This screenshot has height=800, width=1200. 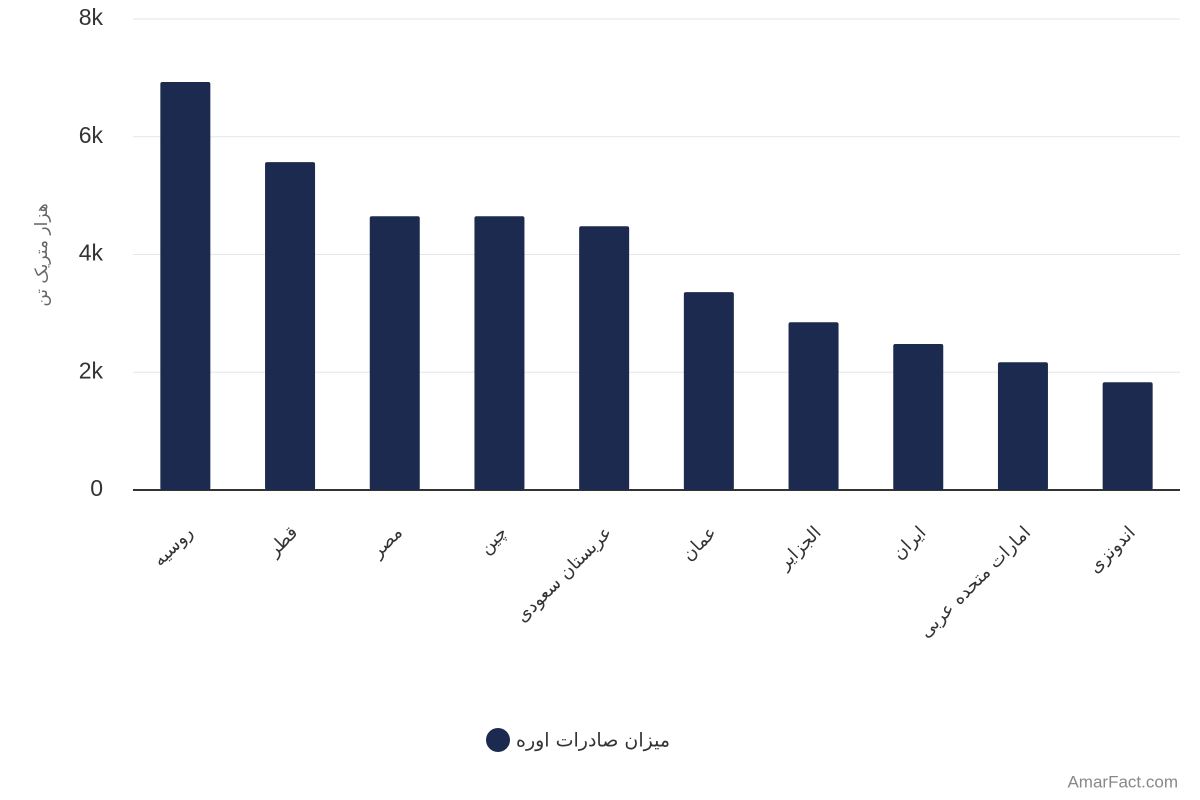 What do you see at coordinates (96, 488) in the screenshot?
I see `y-tick-label: 0` at bounding box center [96, 488].